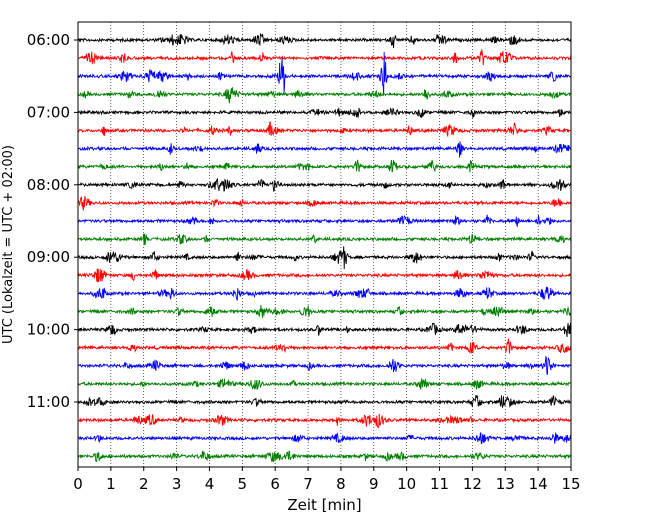 This screenshot has height=520, width=650. I want to click on x-tick-label: 0, so click(78, 484).